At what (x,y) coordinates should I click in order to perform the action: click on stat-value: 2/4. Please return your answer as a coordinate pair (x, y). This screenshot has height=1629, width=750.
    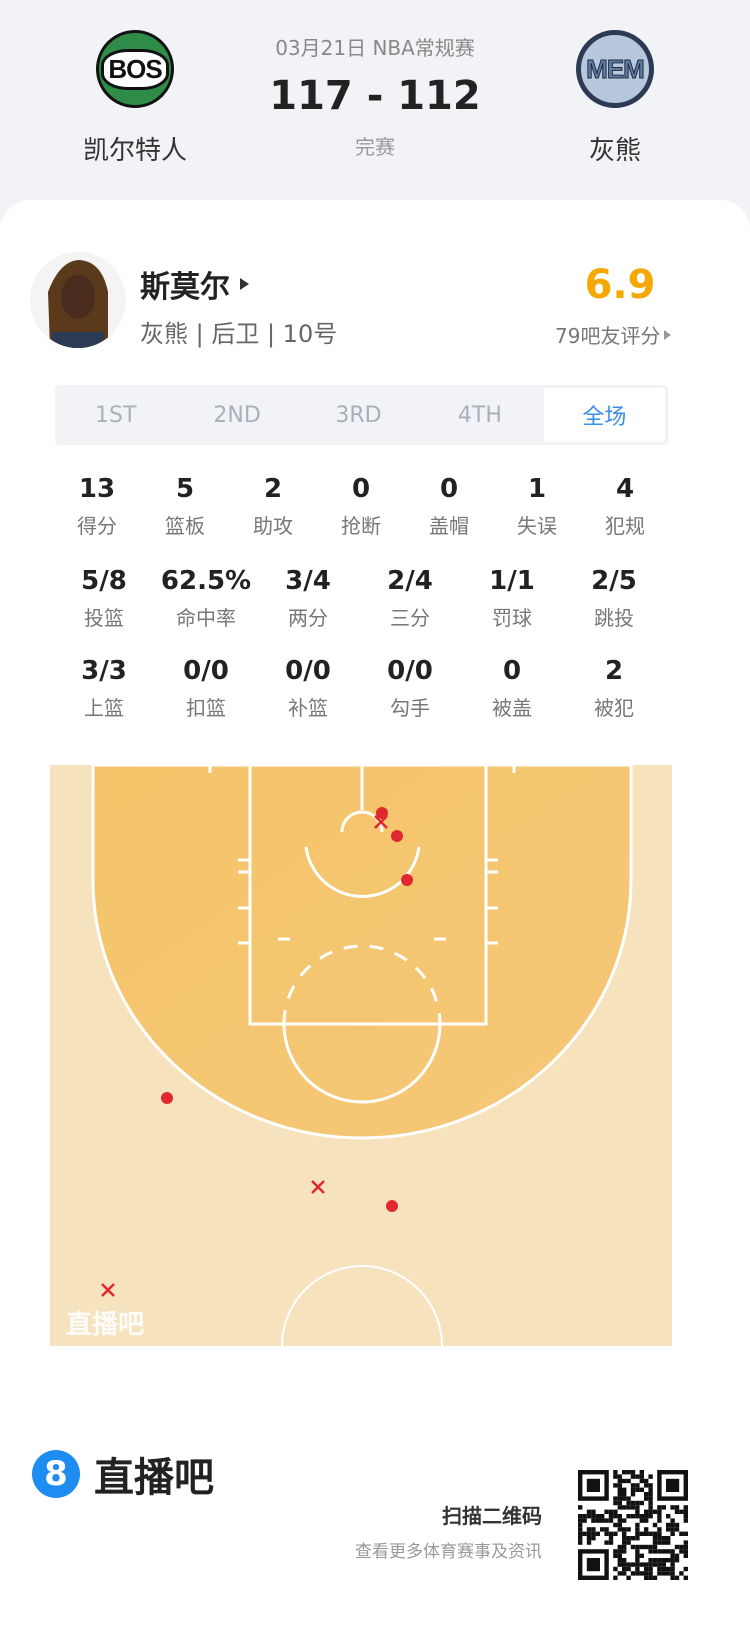
    Looking at the image, I should click on (410, 581).